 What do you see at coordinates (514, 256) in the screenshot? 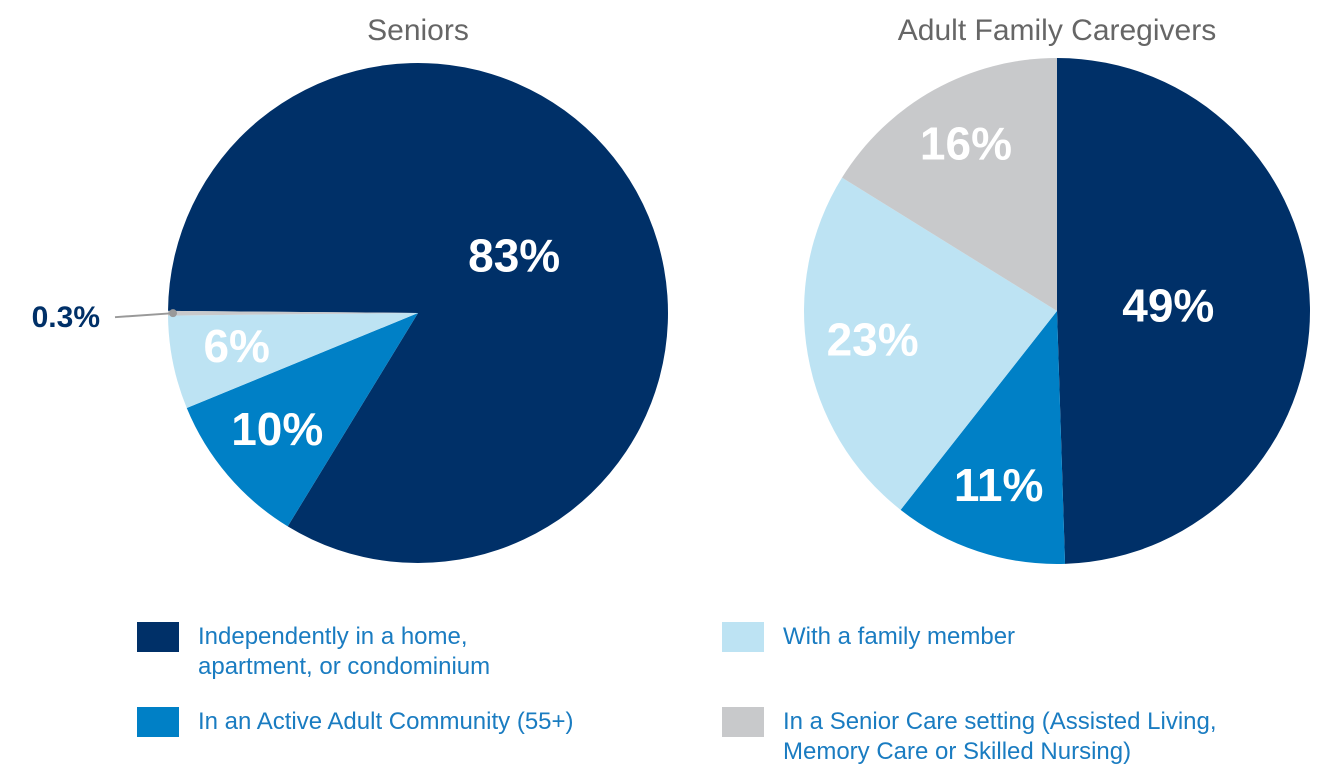
I see `value-label: 83%` at bounding box center [514, 256].